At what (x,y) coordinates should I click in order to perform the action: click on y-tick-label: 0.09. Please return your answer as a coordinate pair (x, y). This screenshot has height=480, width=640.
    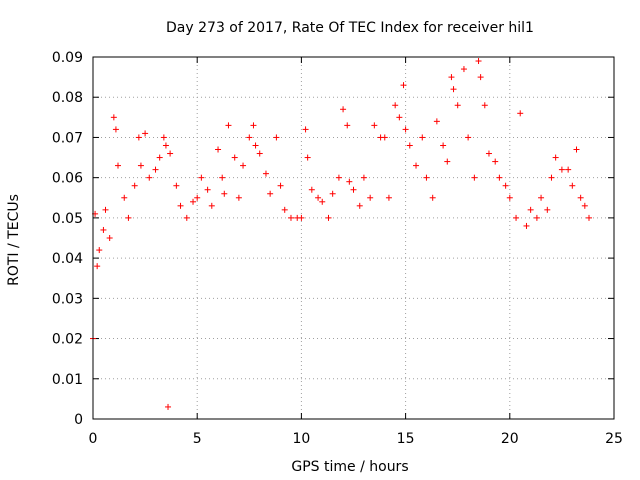
    Looking at the image, I should click on (67, 58).